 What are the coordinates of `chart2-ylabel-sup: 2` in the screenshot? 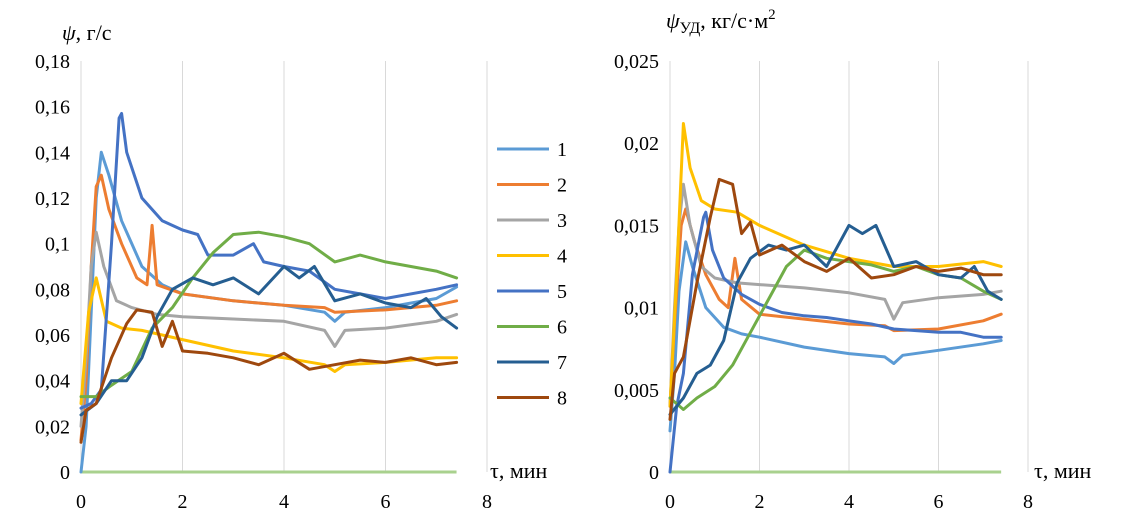 It's located at (772, 15).